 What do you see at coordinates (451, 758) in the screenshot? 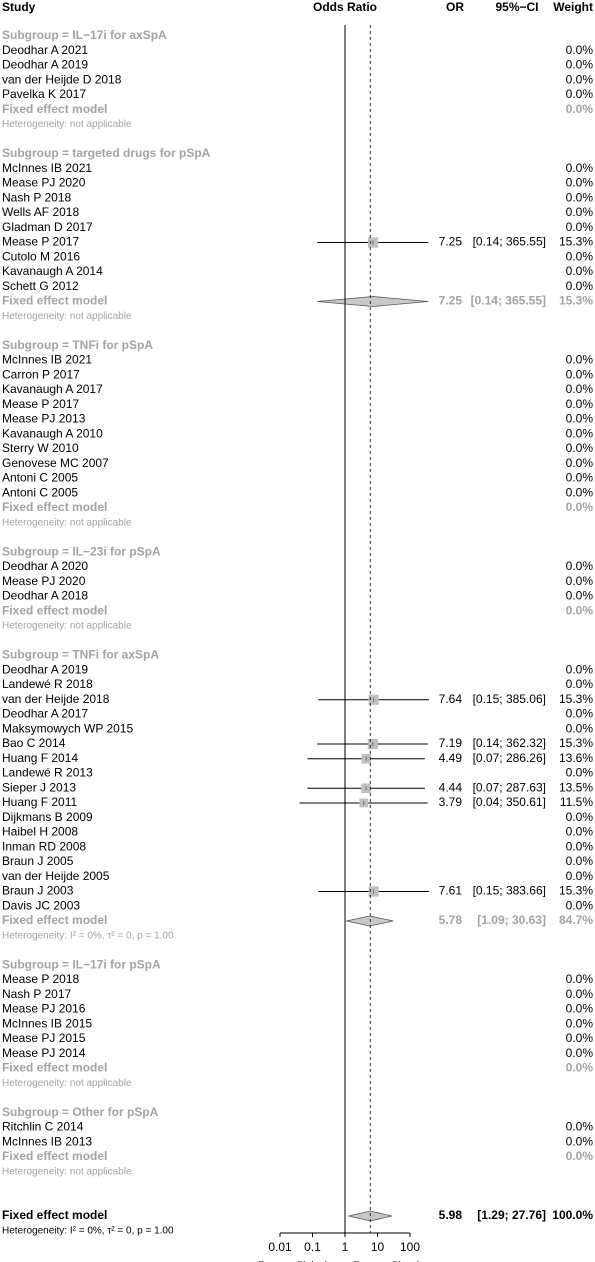
I see `or-value: 4.49` at bounding box center [451, 758].